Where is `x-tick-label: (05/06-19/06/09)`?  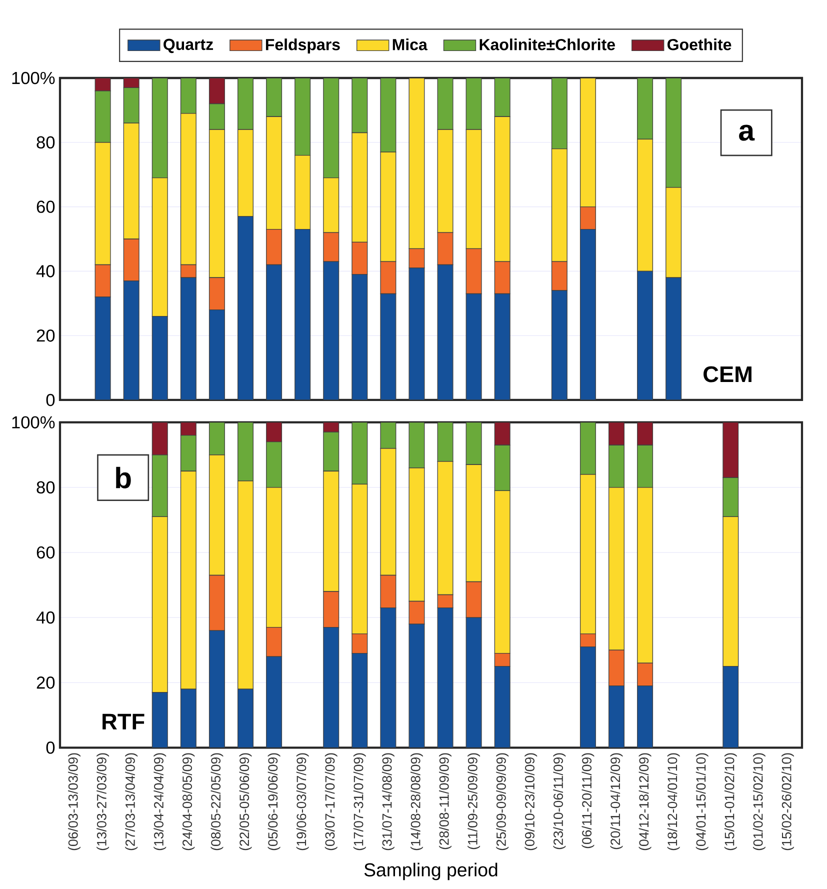 x-tick-label: (05/06-19/06/09) is located at coordinates (274, 801).